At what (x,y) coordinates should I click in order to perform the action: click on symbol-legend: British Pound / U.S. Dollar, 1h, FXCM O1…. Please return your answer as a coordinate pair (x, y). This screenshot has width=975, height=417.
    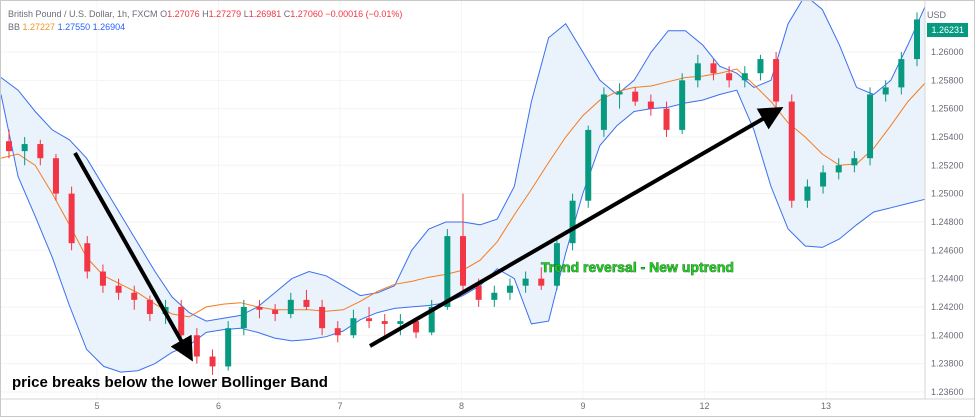
    Looking at the image, I should click on (205, 14).